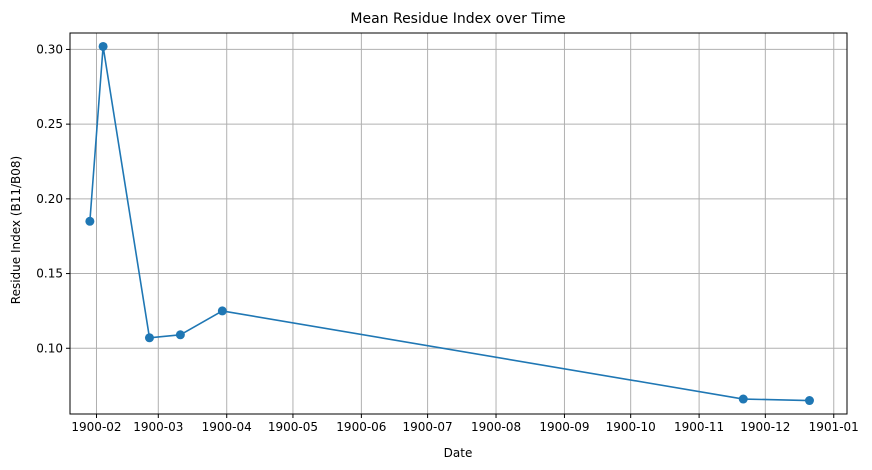 The width and height of the screenshot is (872, 470). I want to click on y-tick-label: 0.10, so click(49, 348).